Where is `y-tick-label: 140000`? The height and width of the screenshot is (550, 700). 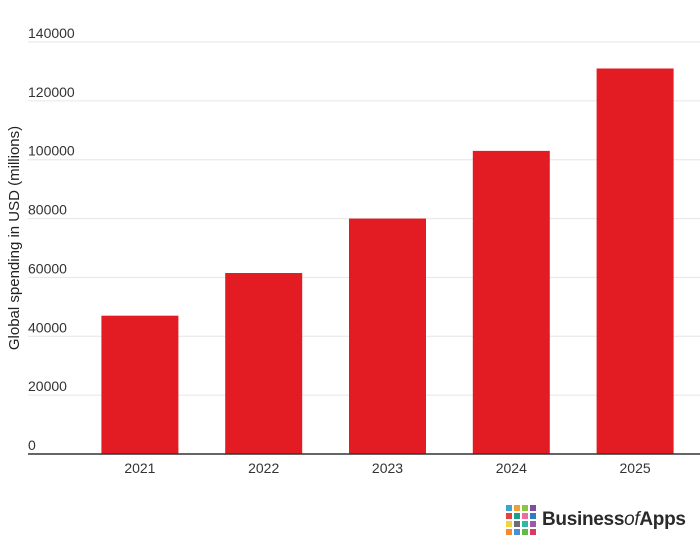
y-tick-label: 140000 is located at coordinates (51, 33).